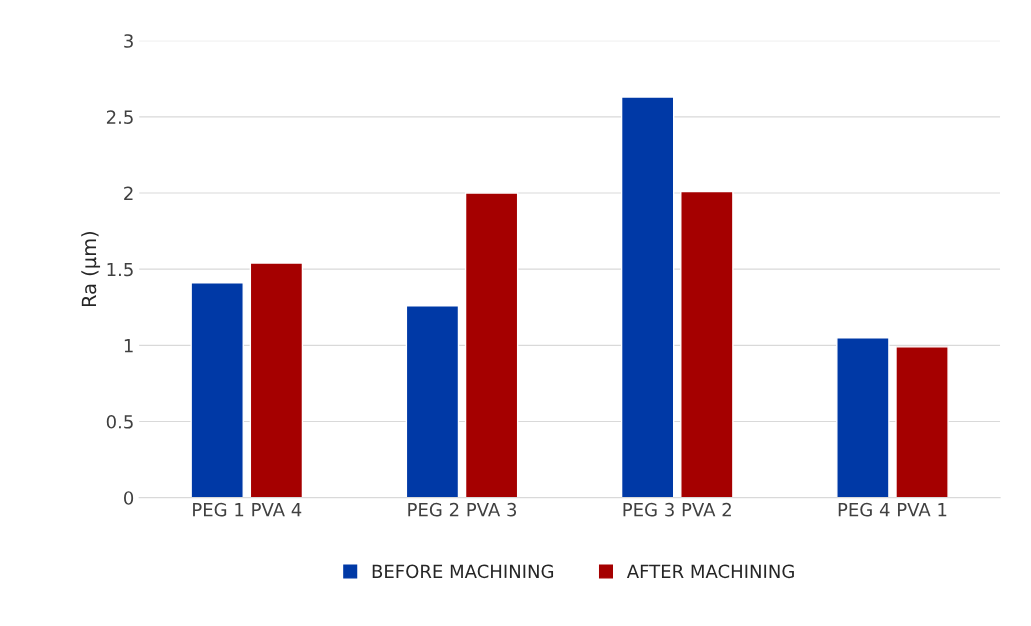 The image size is (1031, 626). I want to click on y-tick-label: 0.5, so click(119, 421).